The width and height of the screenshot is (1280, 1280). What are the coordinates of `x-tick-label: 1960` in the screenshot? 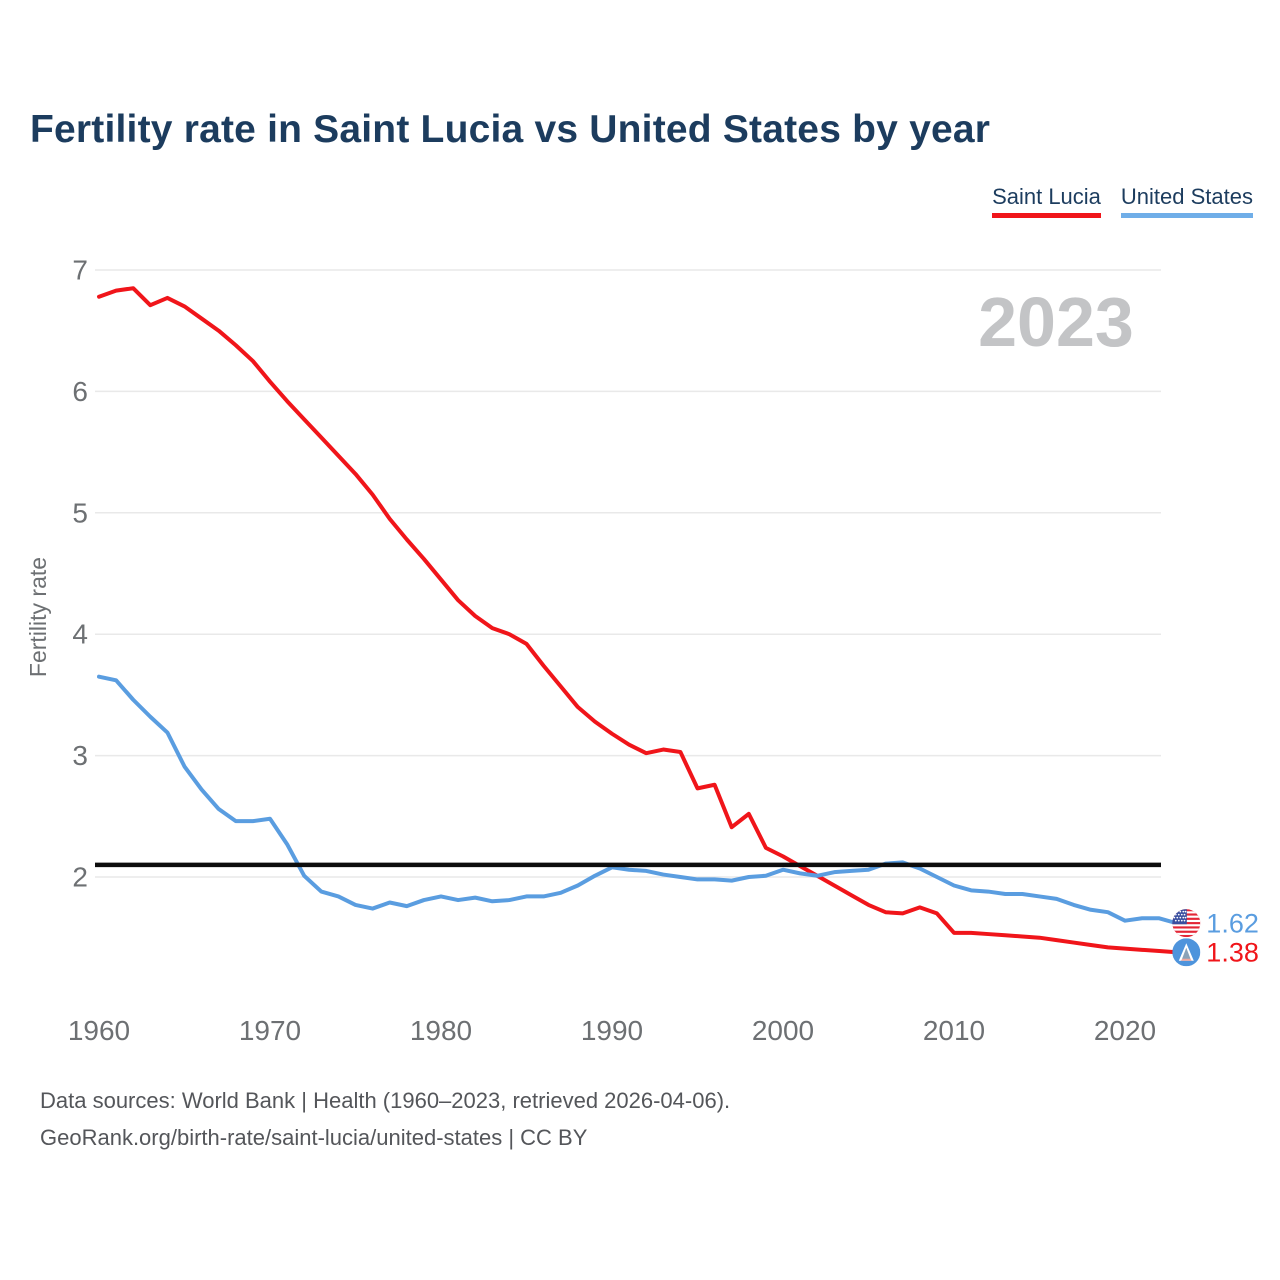 It's located at (99, 1030).